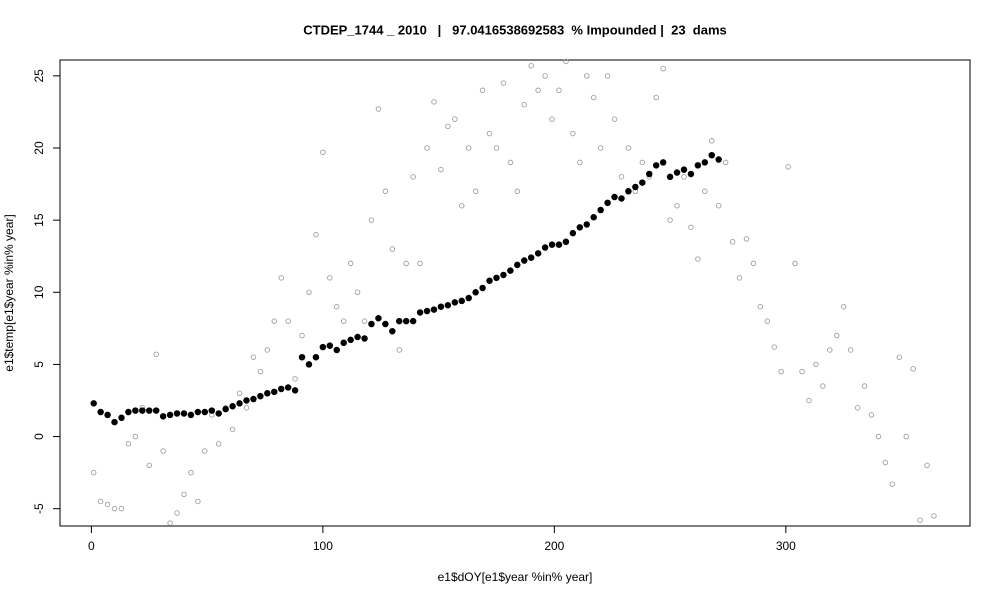  I want to click on y-tick-label: 15, so click(39, 220).